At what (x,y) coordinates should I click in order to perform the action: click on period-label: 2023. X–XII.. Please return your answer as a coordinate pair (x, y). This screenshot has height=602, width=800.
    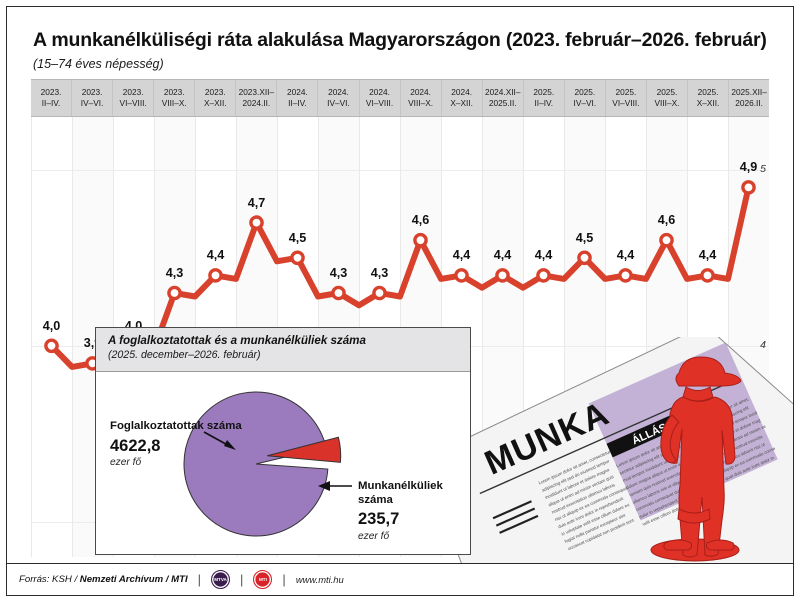
    Looking at the image, I should click on (216, 98).